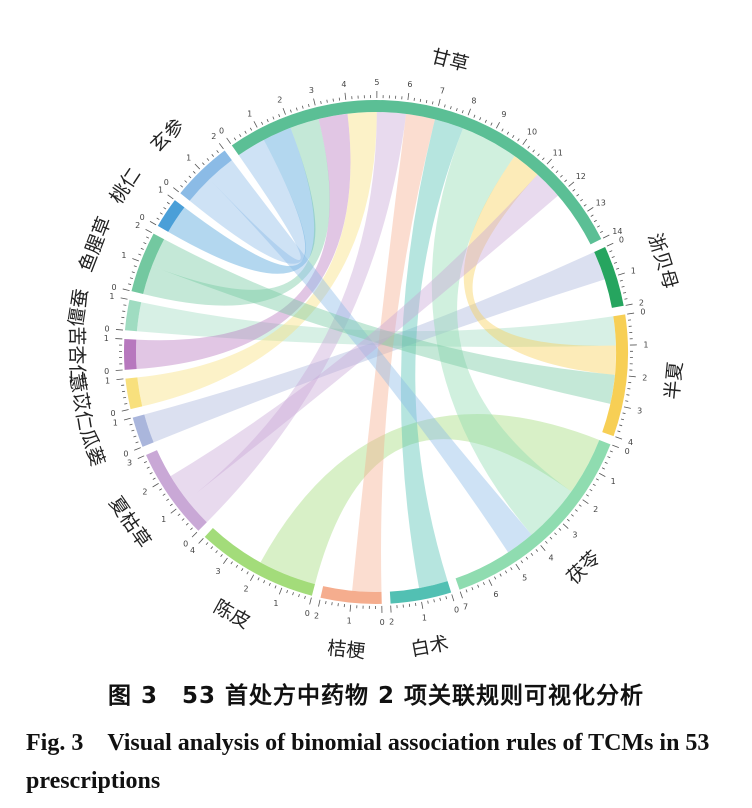  I want to click on node-label: 桃仁, so click(125, 186).